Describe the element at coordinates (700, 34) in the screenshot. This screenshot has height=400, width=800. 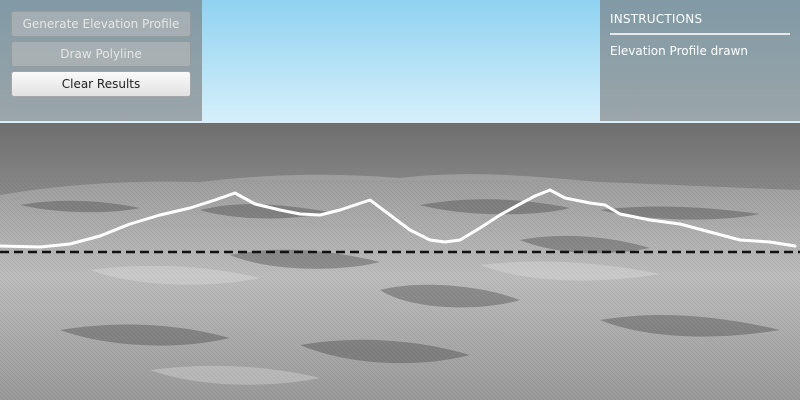
I see `instructions-divider` at that location.